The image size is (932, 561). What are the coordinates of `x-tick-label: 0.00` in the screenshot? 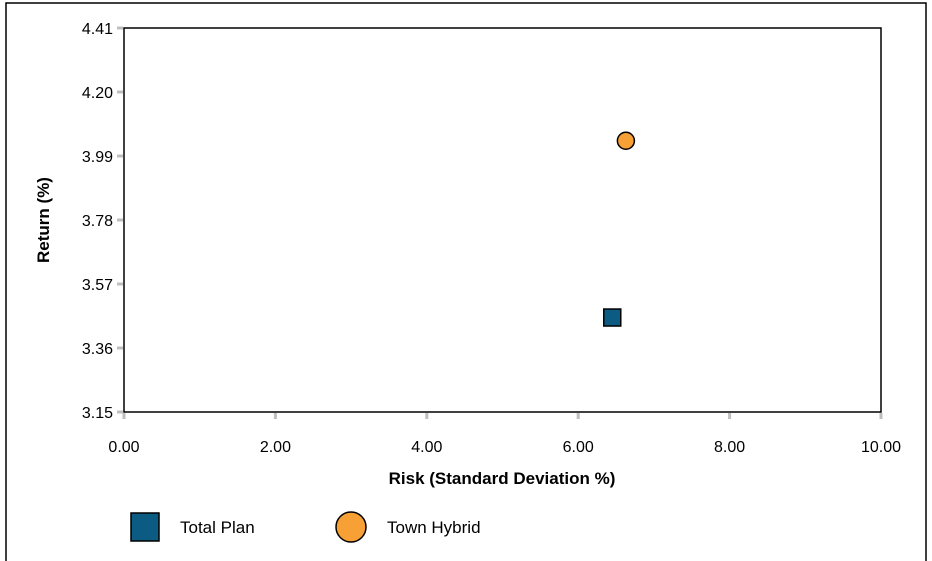 It's located at (123, 447).